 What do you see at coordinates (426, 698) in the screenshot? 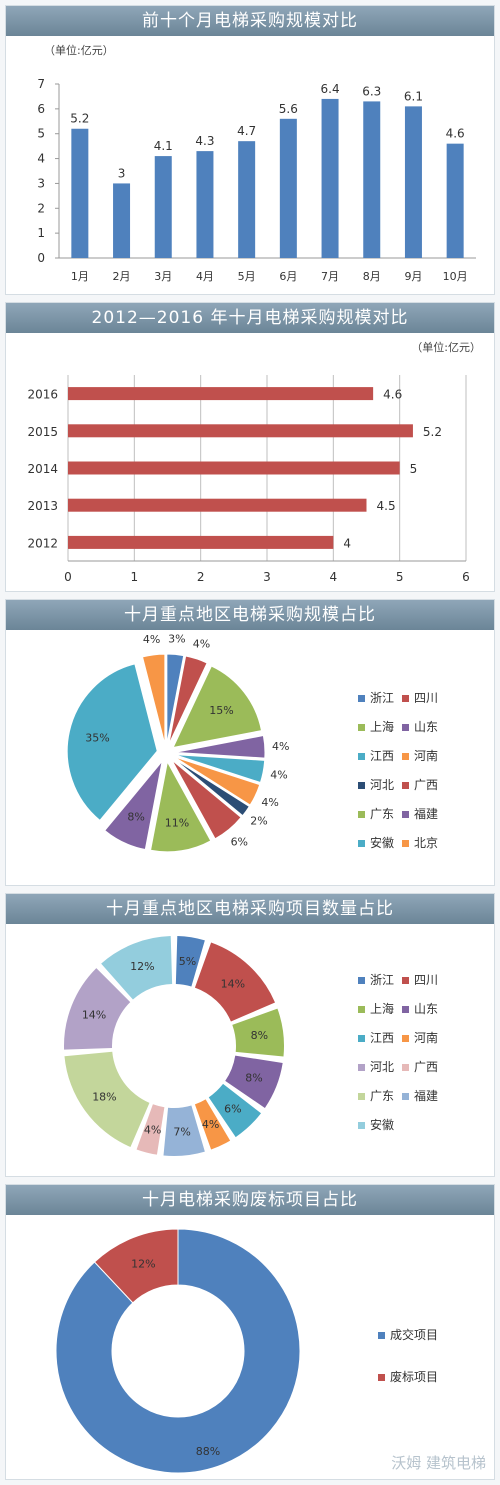
I see `legend-label: 四川` at bounding box center [426, 698].